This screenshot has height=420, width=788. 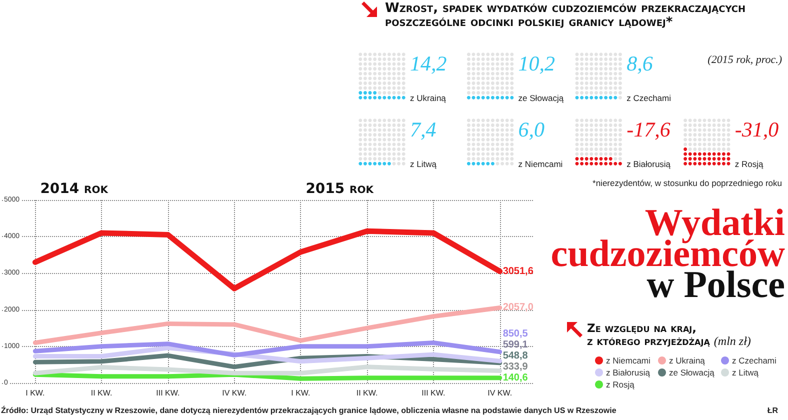 What do you see at coordinates (515, 334) in the screenshot?
I see `data-label: 850,5` at bounding box center [515, 334].